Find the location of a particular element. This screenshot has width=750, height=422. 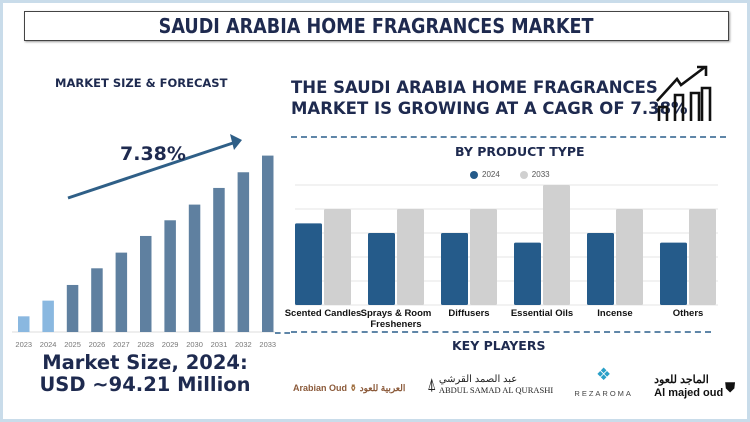

tick-label-2027: 2027 is located at coordinates (121, 344).